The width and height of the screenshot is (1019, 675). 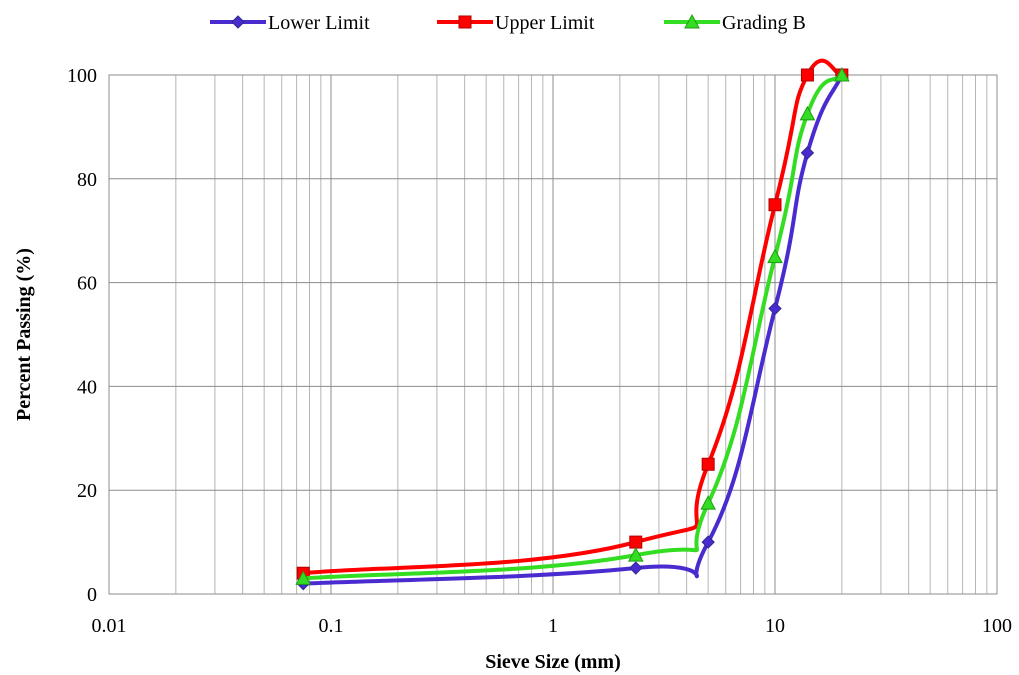 What do you see at coordinates (87, 491) in the screenshot?
I see `y-tick-label: 20` at bounding box center [87, 491].